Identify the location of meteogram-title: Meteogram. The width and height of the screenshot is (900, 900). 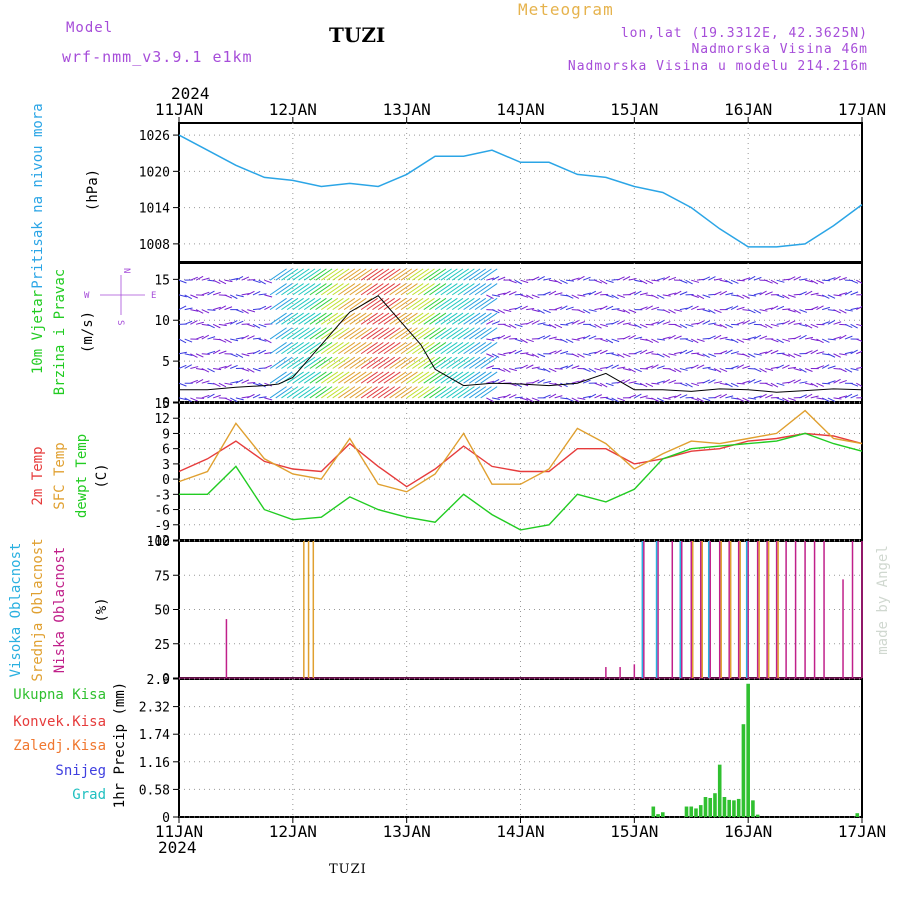
(566, 9).